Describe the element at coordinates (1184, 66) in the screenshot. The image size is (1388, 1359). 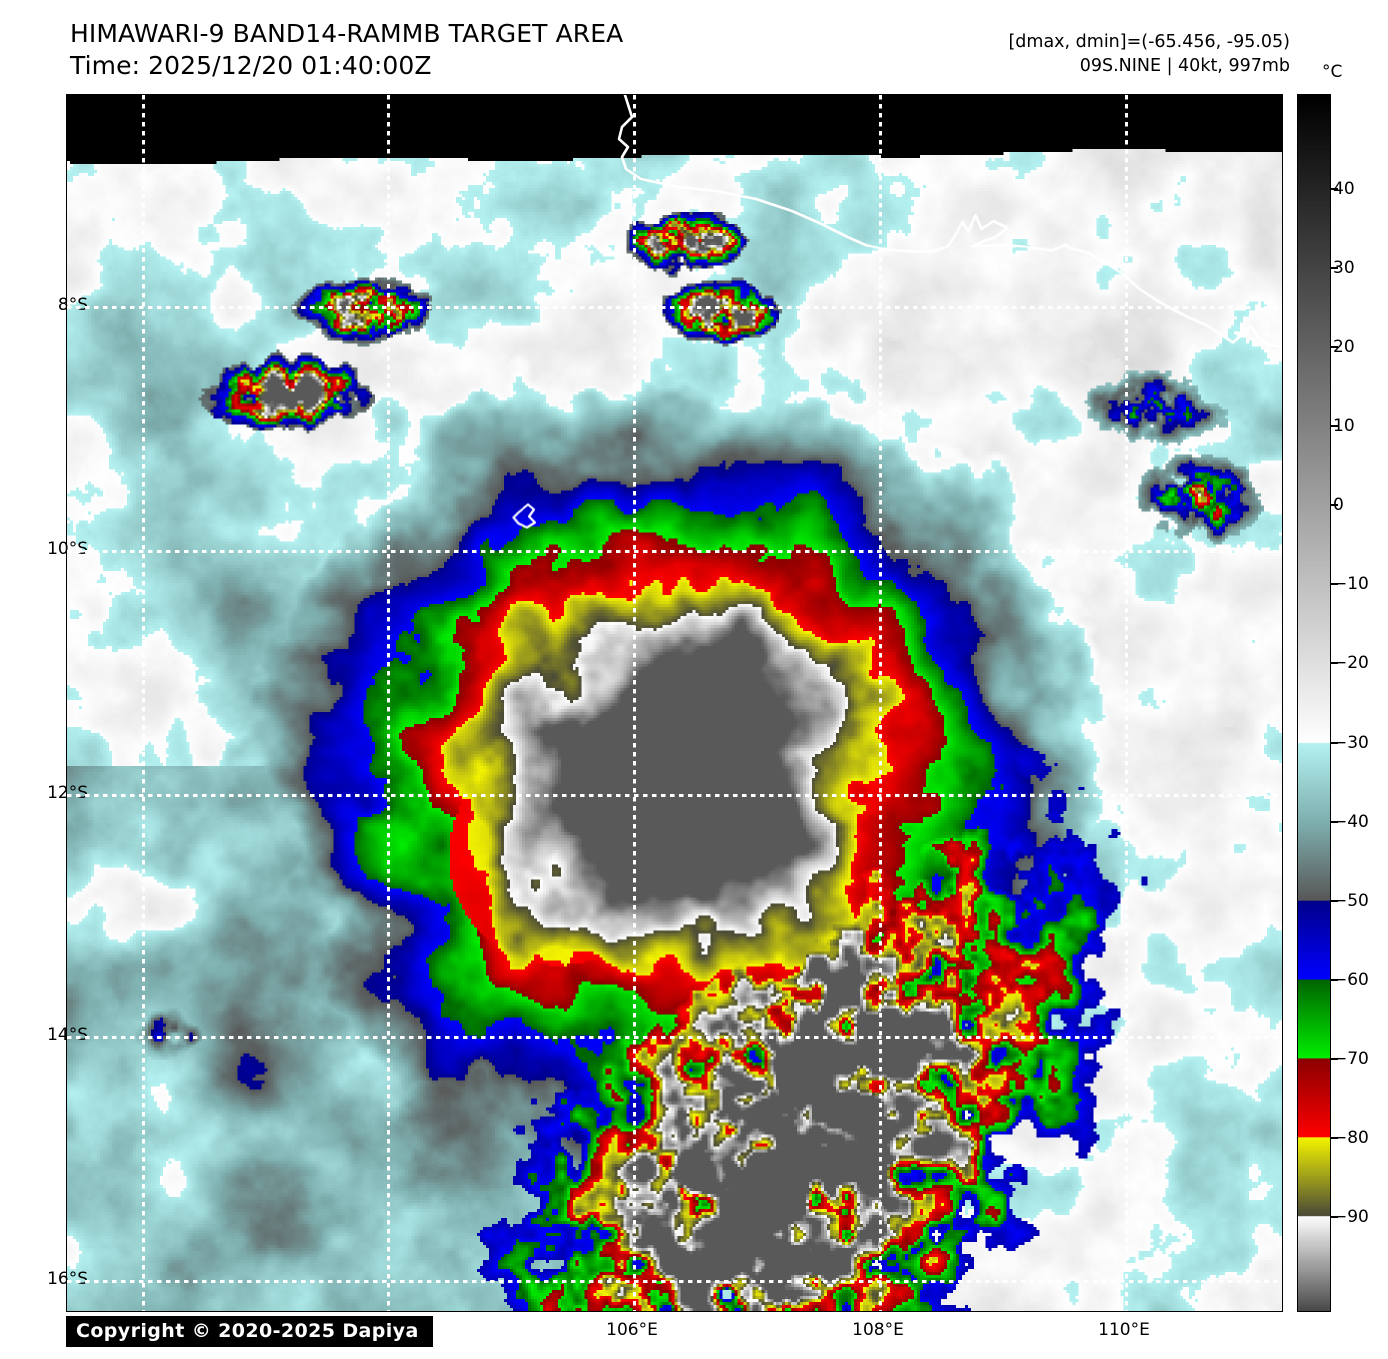
I see `storm-info-label: 09S.NINE | 40kt, 997mb` at that location.